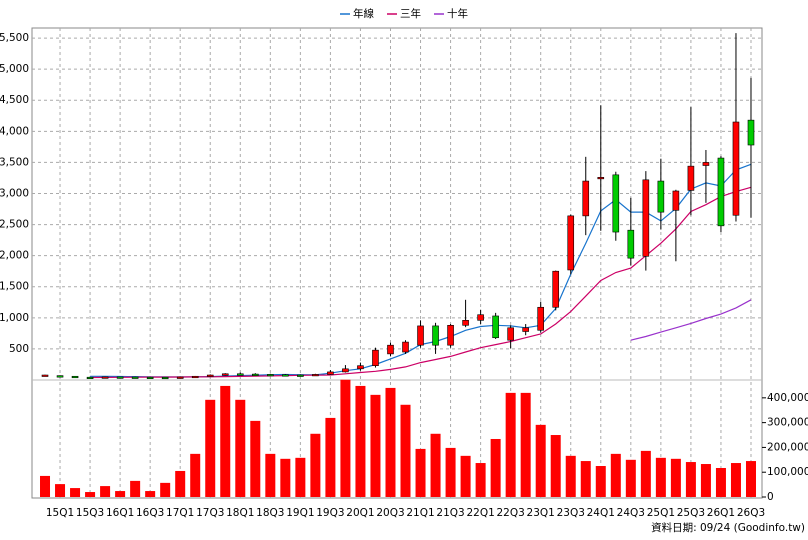  Describe the element at coordinates (14, 38) in the screenshot. I see `y-tick-label: 5,500` at that location.